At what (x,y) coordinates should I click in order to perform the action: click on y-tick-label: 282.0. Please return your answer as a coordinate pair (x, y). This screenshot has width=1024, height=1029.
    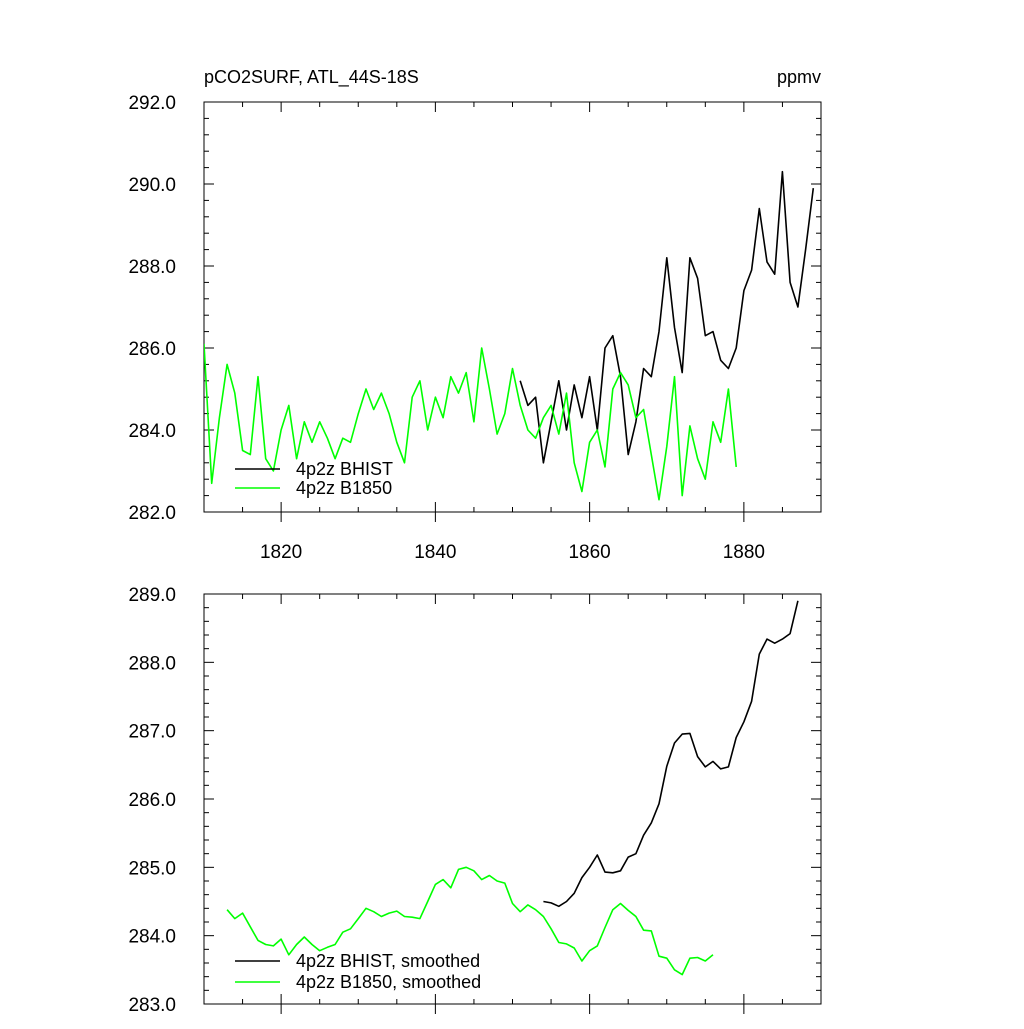
    Looking at the image, I should click on (152, 513).